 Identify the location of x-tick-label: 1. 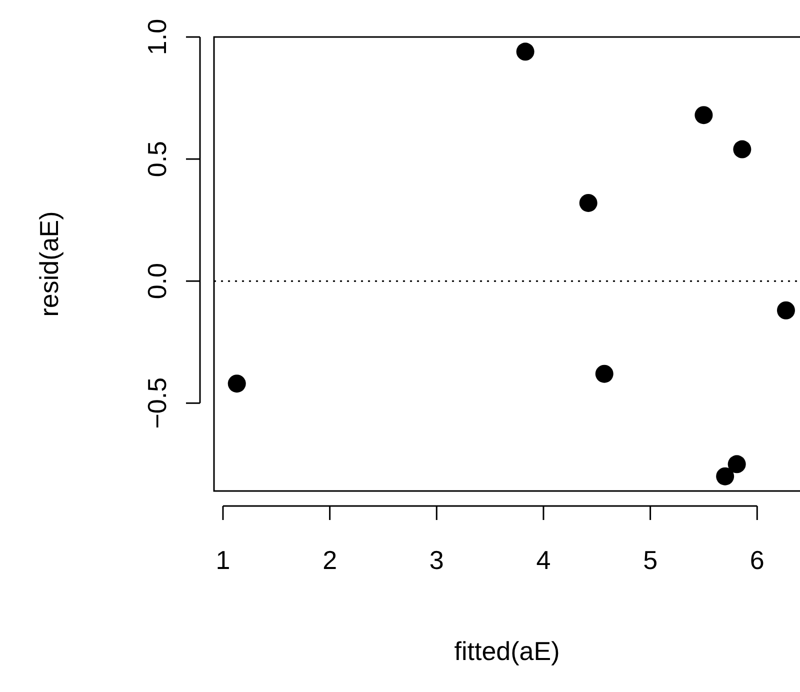
(223, 560).